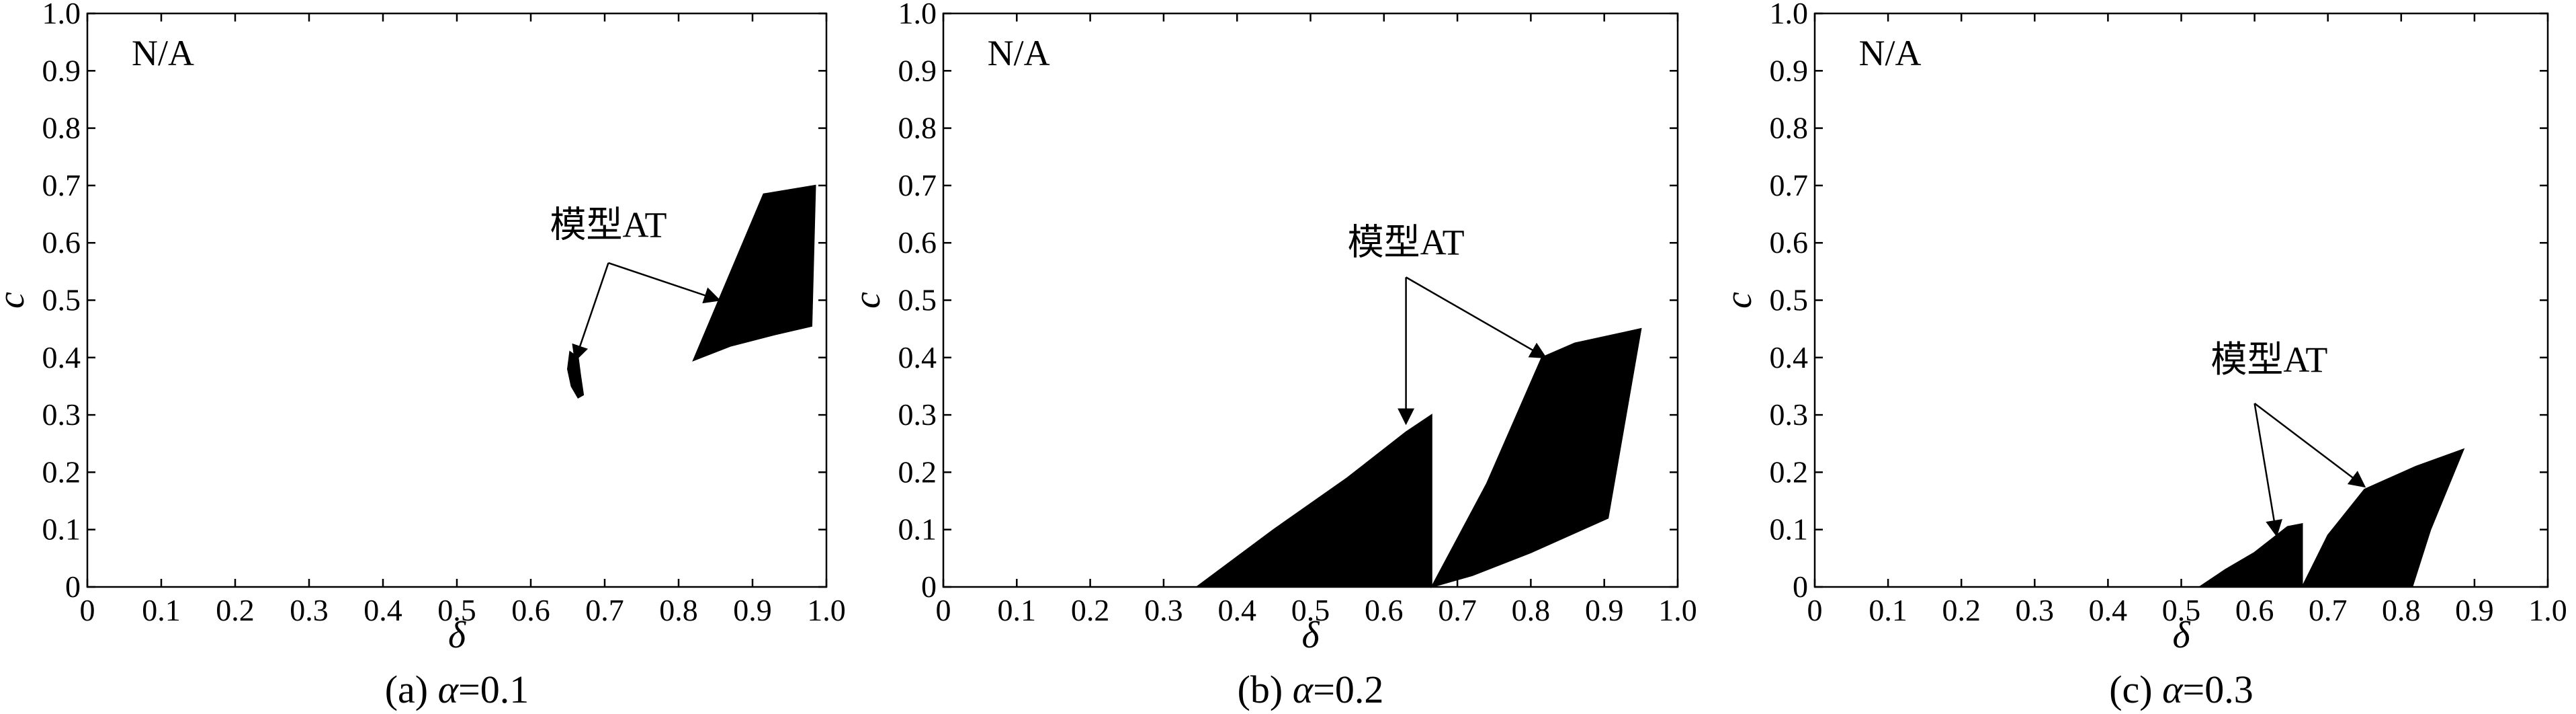 The width and height of the screenshot is (2576, 714). Describe the element at coordinates (1348, 689) in the screenshot. I see `caption-value: =0.2` at that location.